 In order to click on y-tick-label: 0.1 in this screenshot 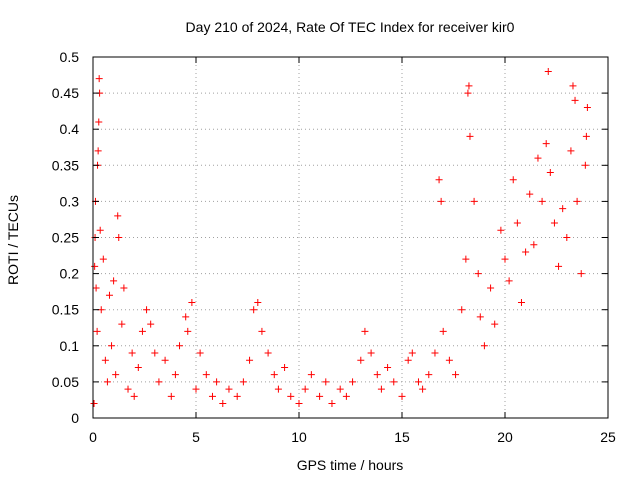, I will do `click(70, 346)`.